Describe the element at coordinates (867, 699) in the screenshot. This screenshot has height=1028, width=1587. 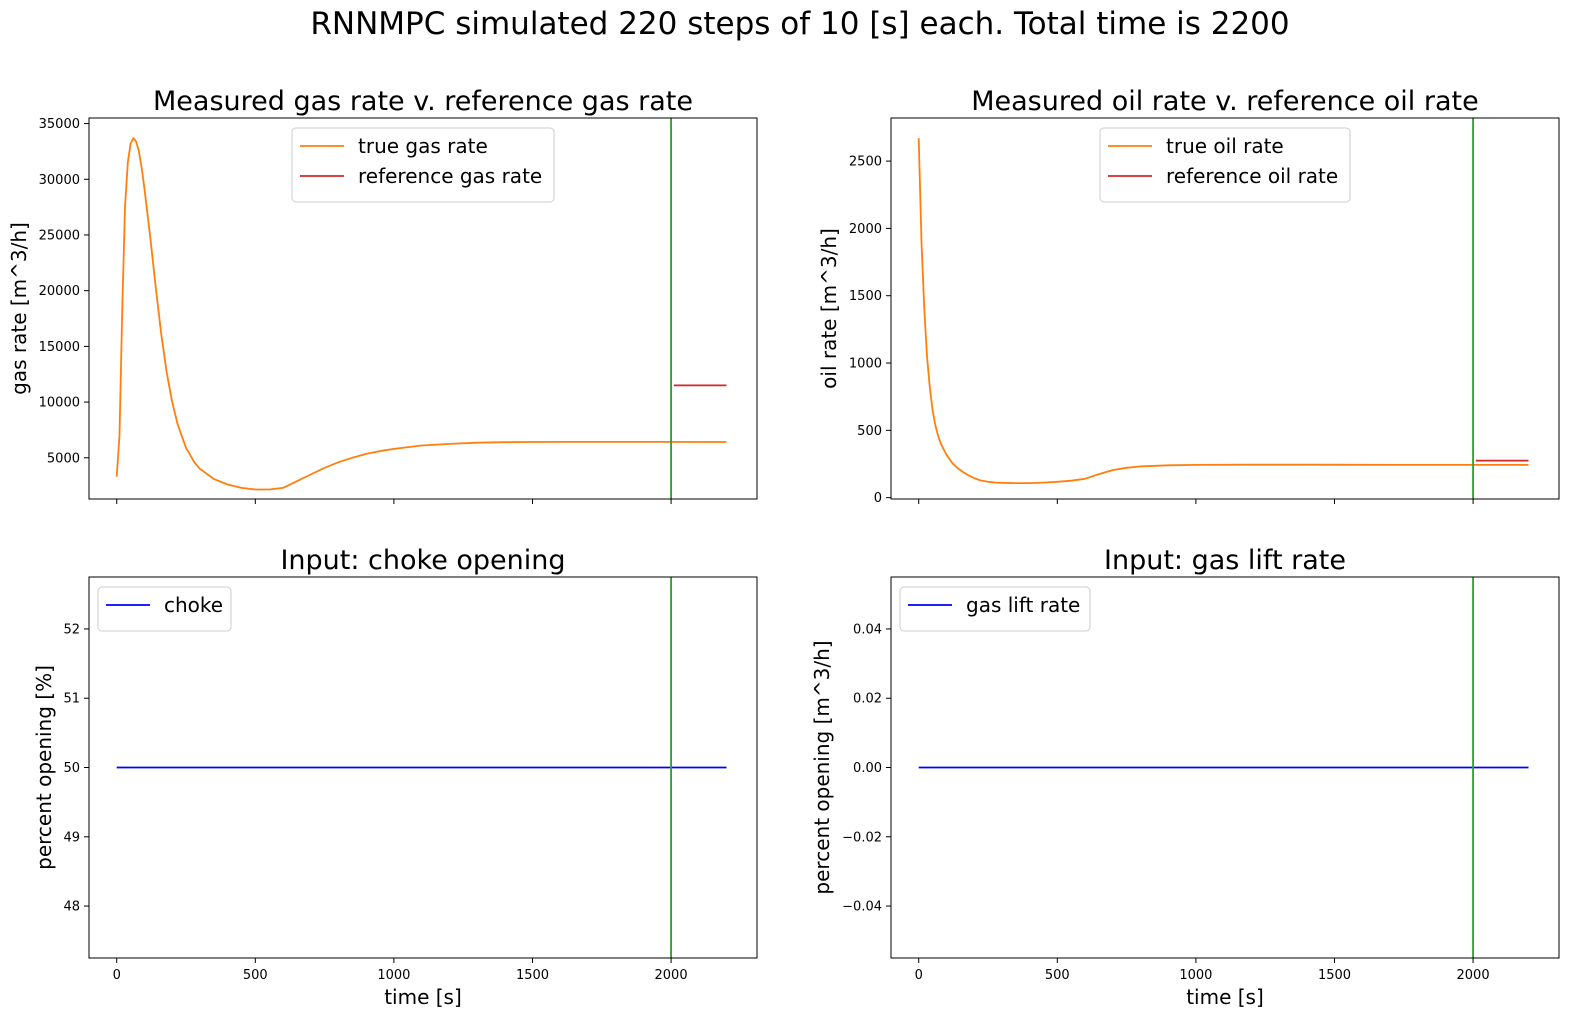
I see `y-tick-label: 0.02` at that location.